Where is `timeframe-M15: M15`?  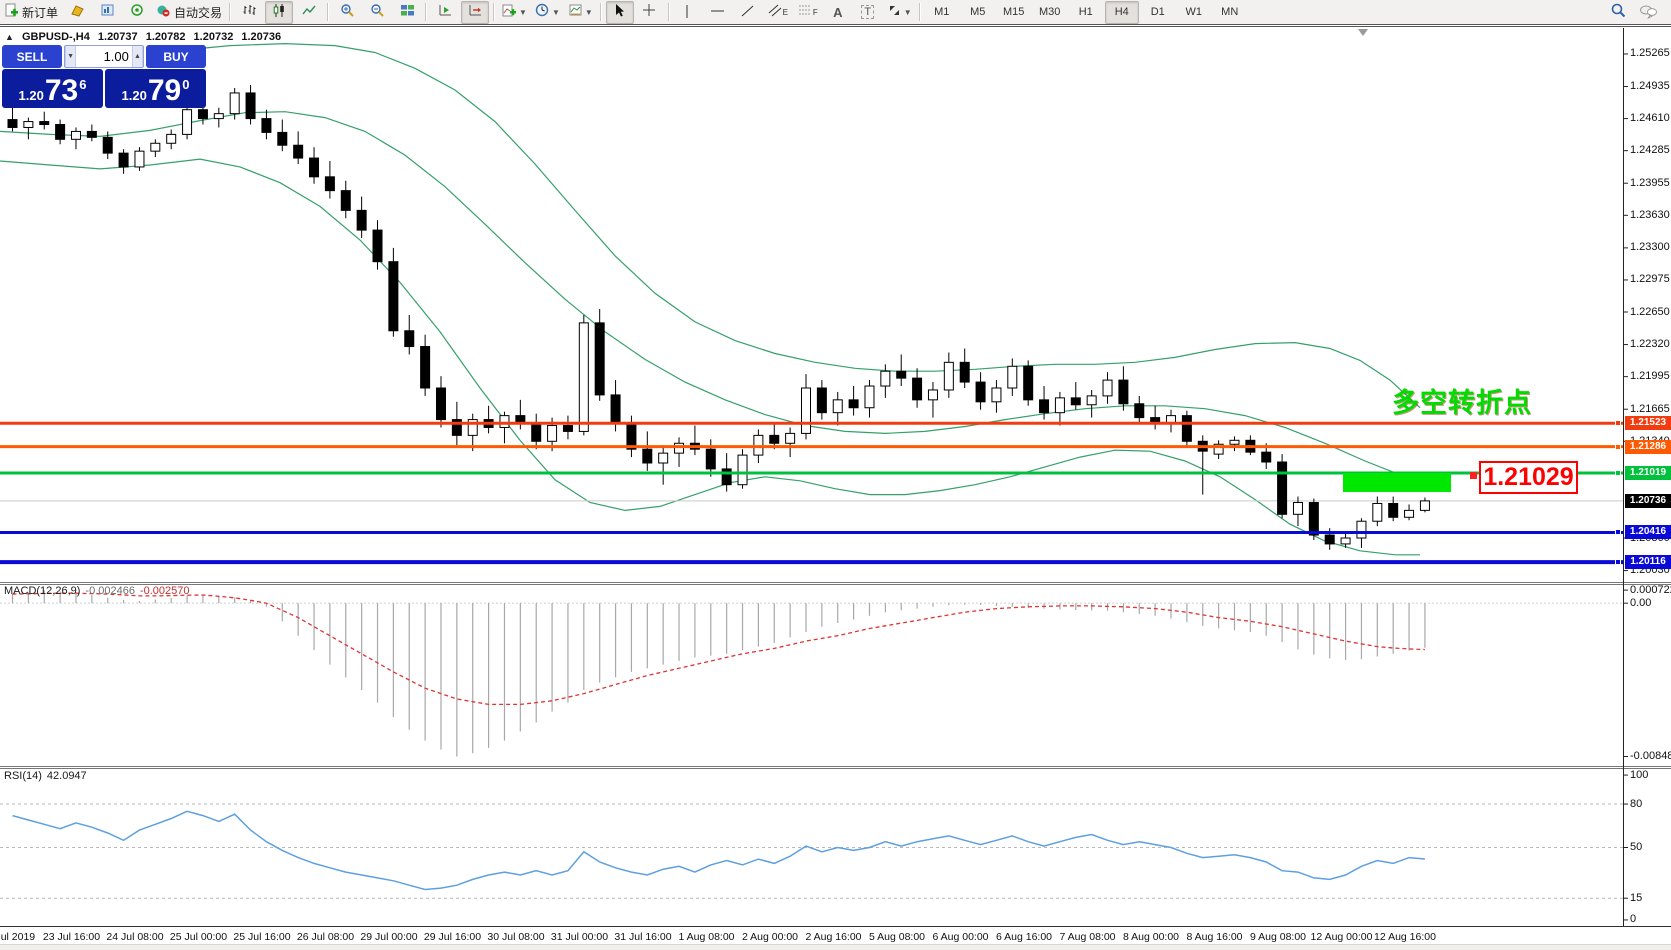
timeframe-M15: M15 is located at coordinates (1014, 12).